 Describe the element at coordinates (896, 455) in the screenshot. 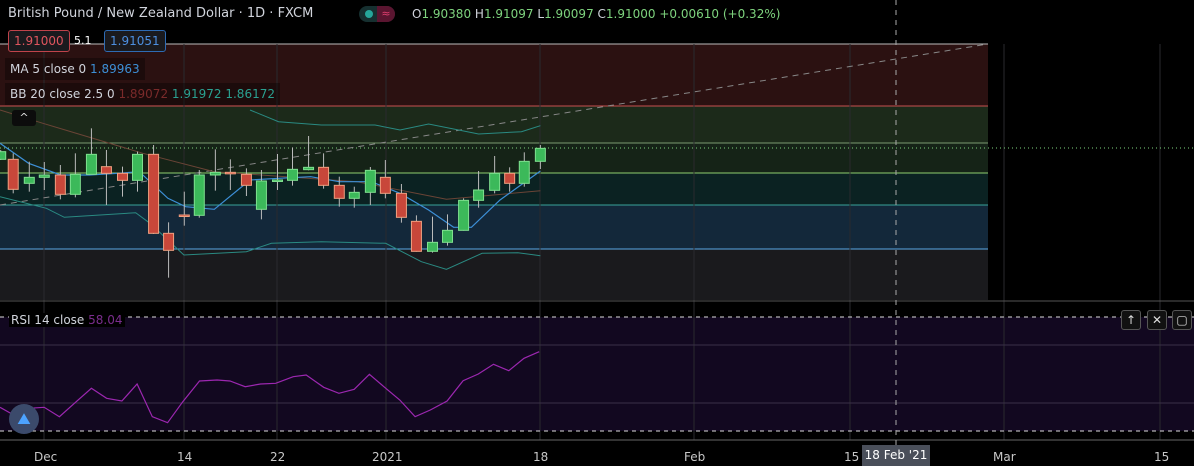

I see `crosshair-date-label: 18 Feb '21` at that location.